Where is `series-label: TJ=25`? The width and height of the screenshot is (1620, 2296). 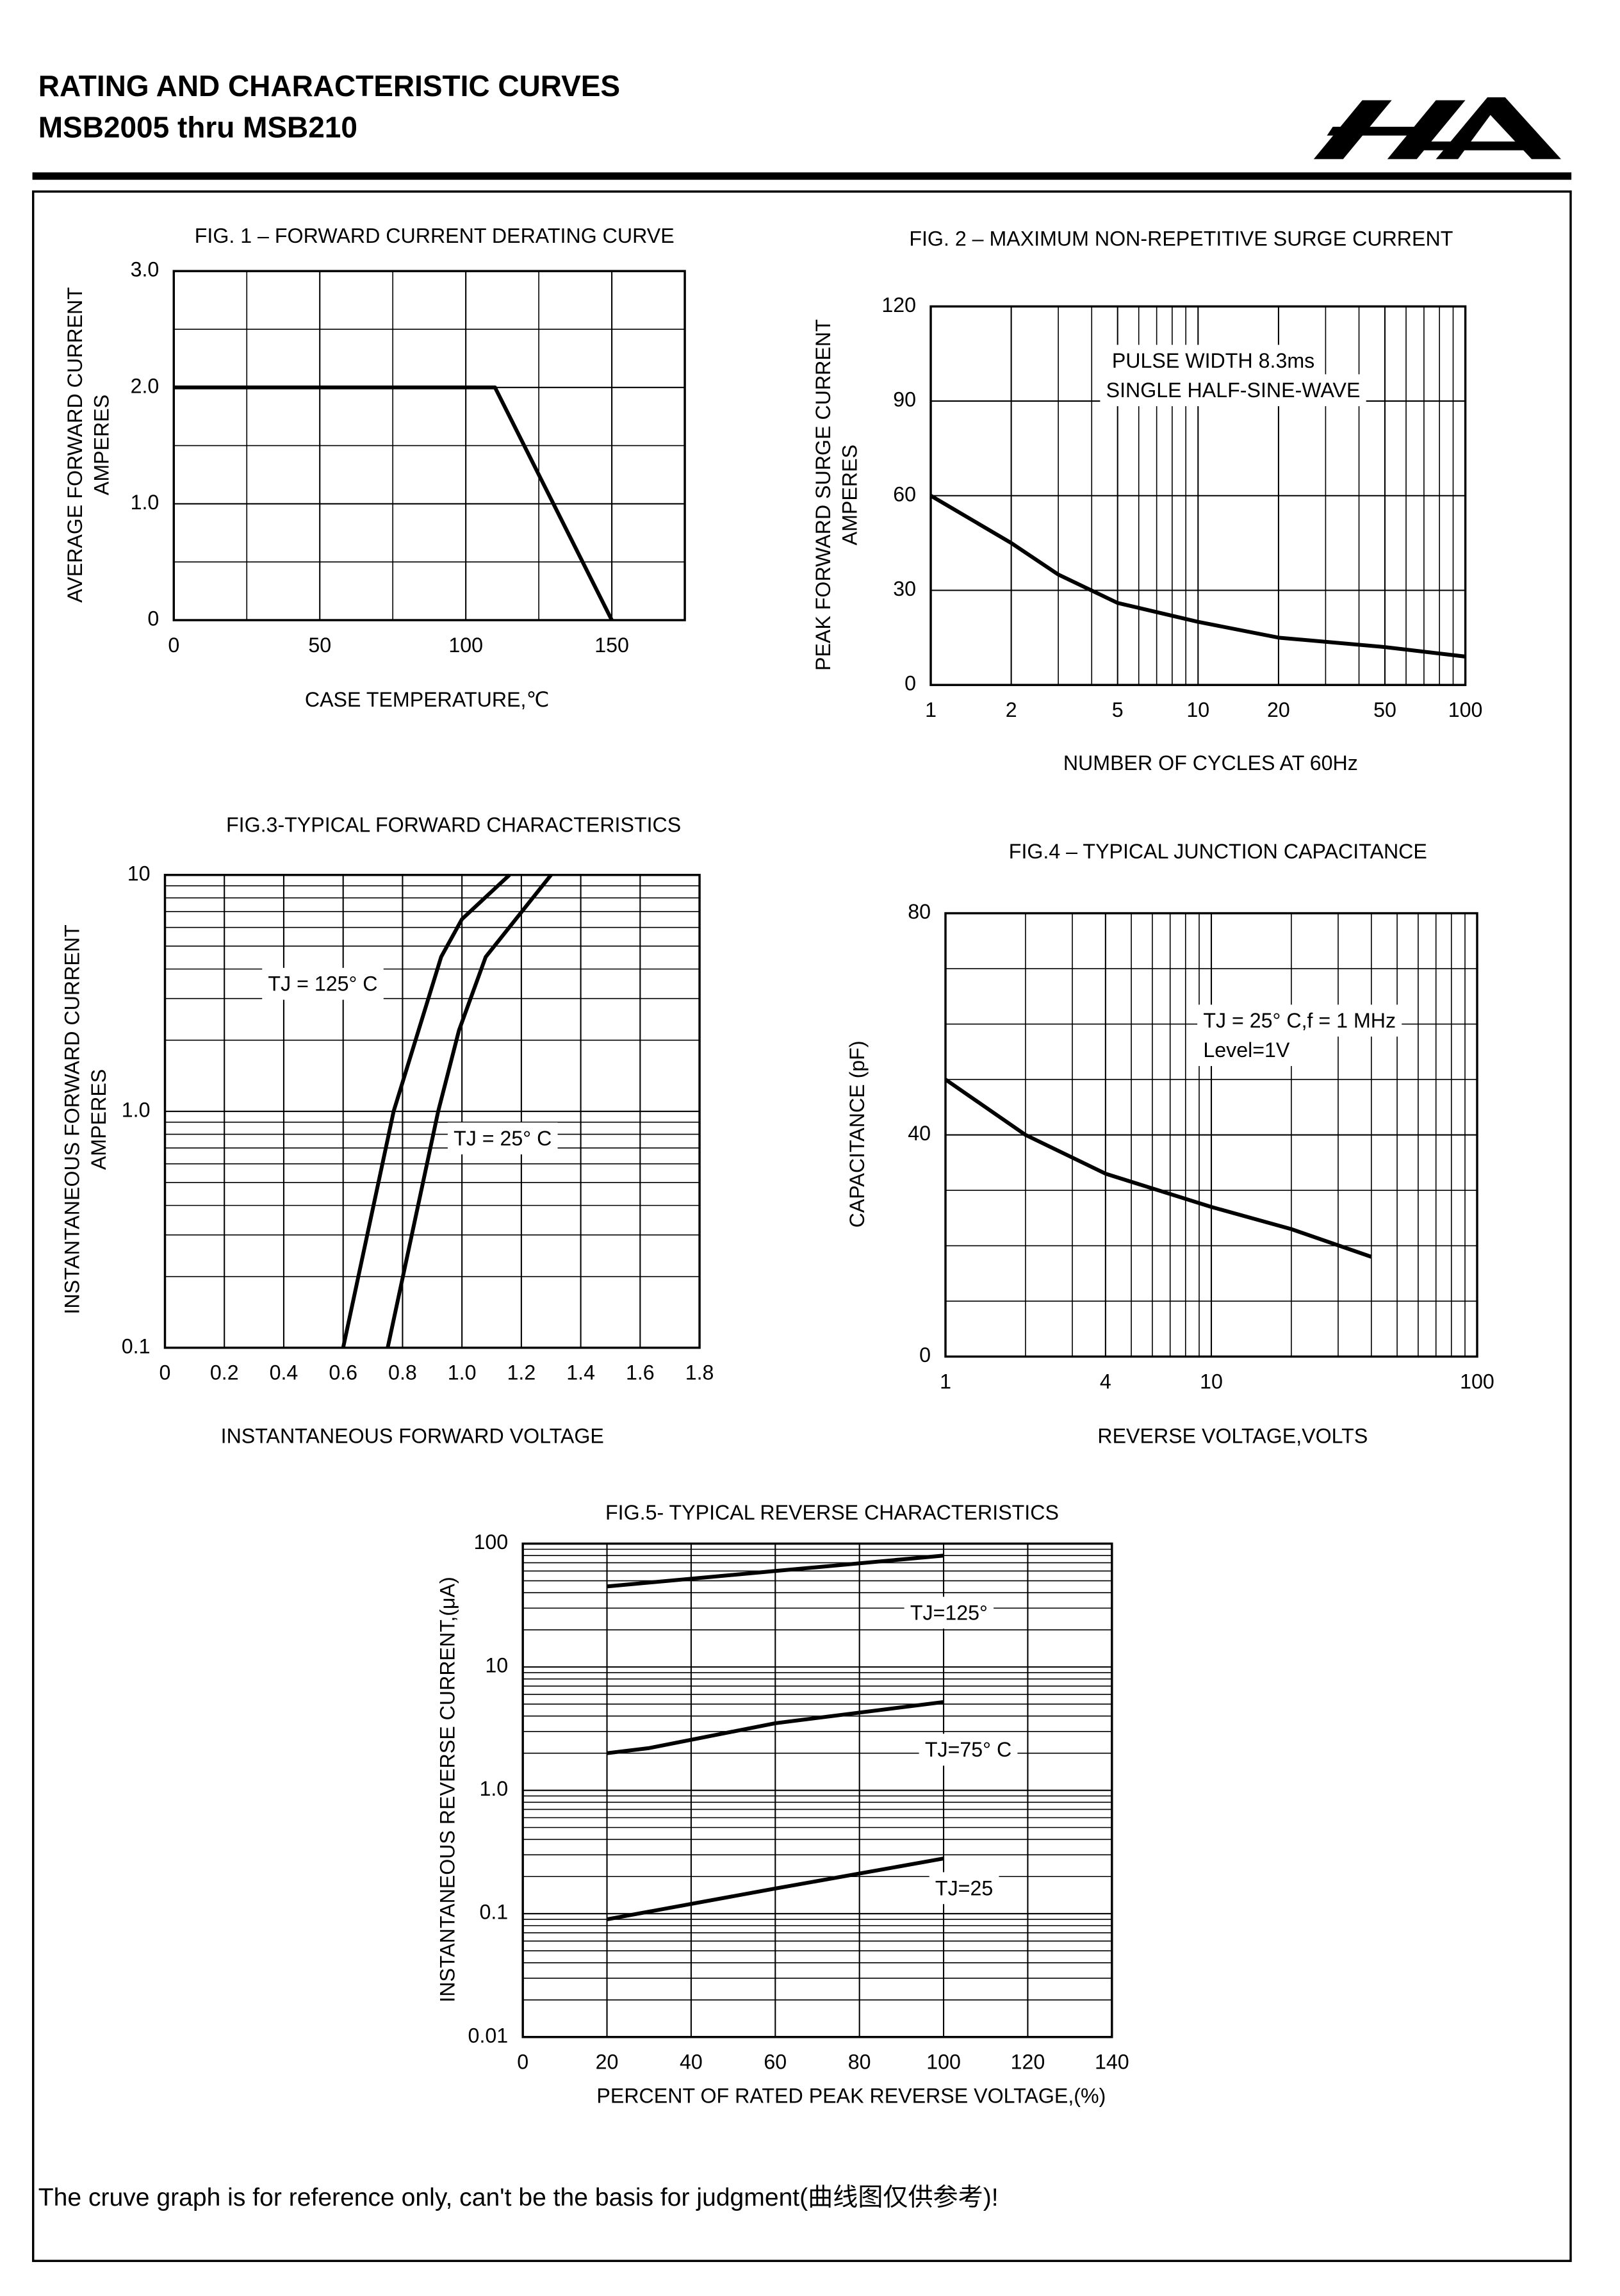 series-label: TJ=25 is located at coordinates (964, 1887).